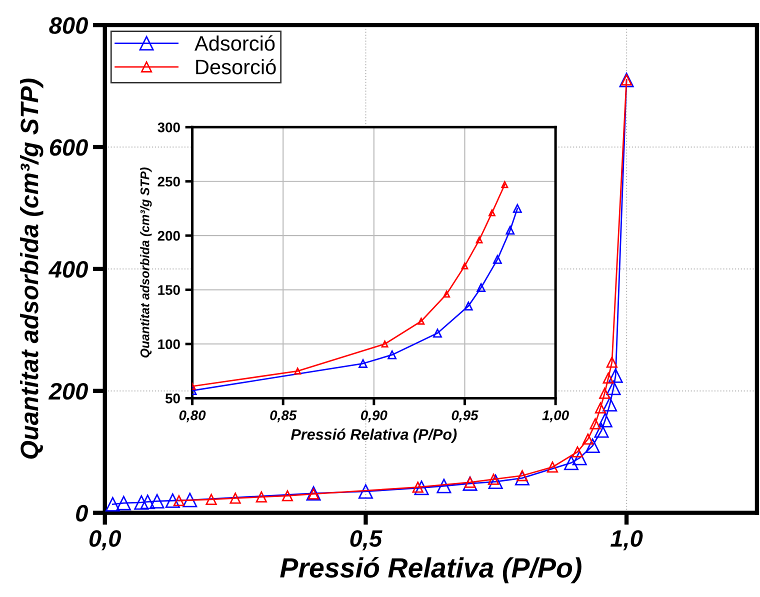 The image size is (760, 597). Describe the element at coordinates (192, 416) in the screenshot. I see `x-tick-label: 0,80` at that location.